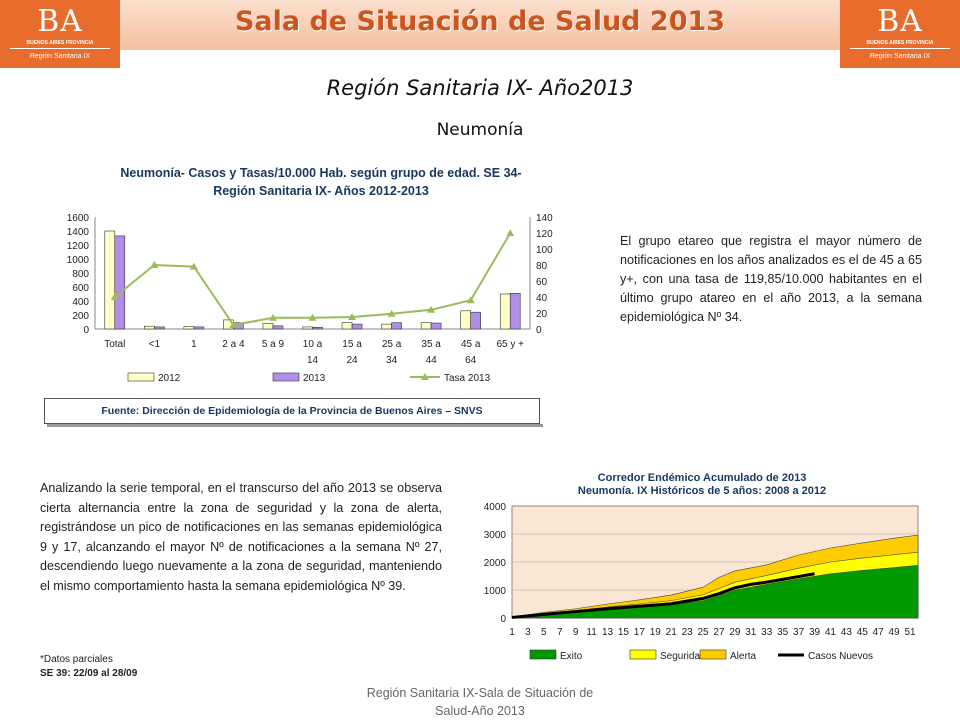 Image resolution: width=960 pixels, height=720 pixels. I want to click on x-tick-label: 37, so click(799, 632).